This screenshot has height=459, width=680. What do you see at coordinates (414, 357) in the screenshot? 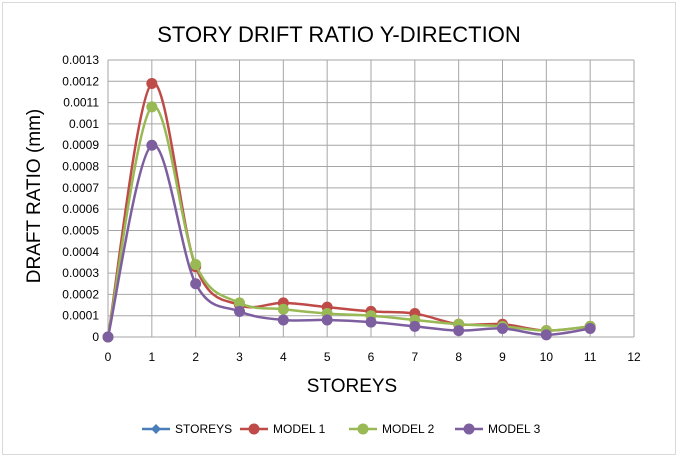
I see `x-tick-label: 7` at bounding box center [414, 357].